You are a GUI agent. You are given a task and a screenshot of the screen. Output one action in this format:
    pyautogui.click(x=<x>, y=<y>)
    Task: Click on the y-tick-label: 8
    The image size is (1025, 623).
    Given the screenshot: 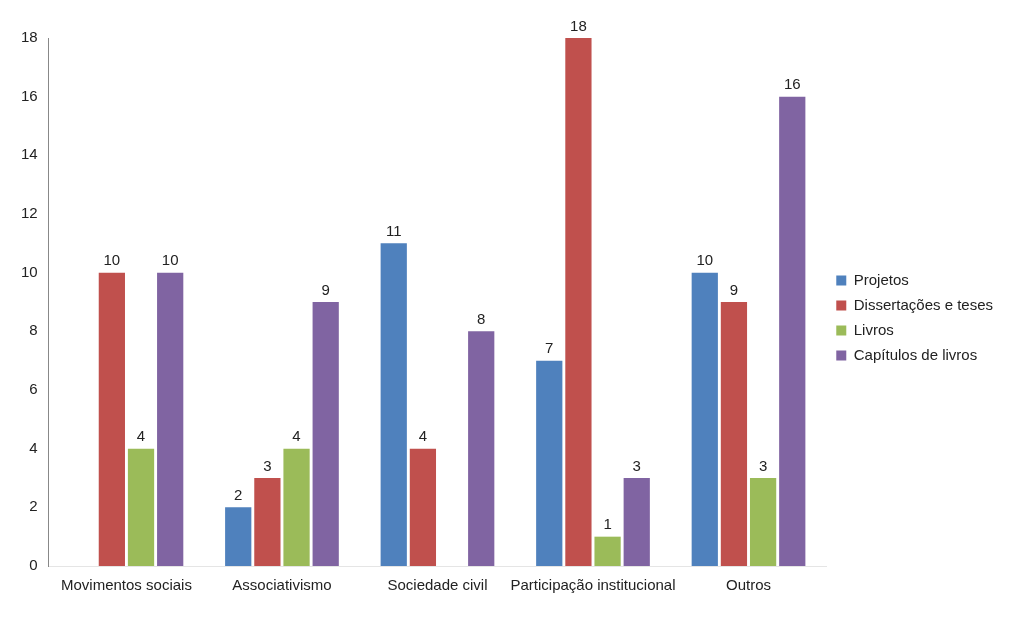 What is the action you would take?
    pyautogui.click(x=33, y=330)
    